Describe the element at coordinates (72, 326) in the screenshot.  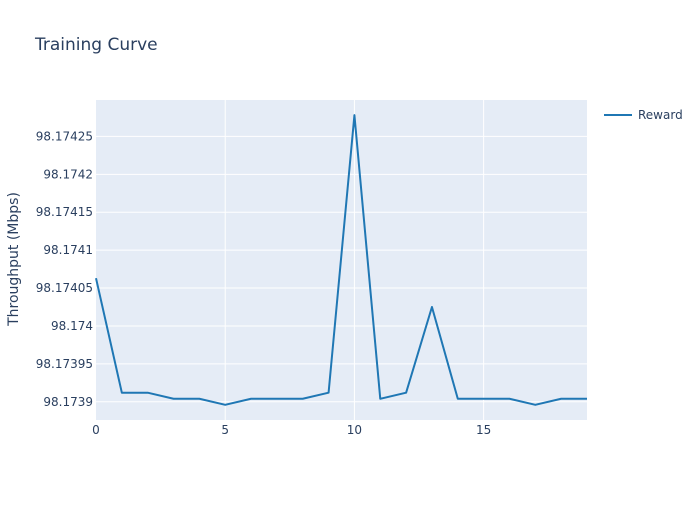
I see `y-tick-label: 98.174` at that location.